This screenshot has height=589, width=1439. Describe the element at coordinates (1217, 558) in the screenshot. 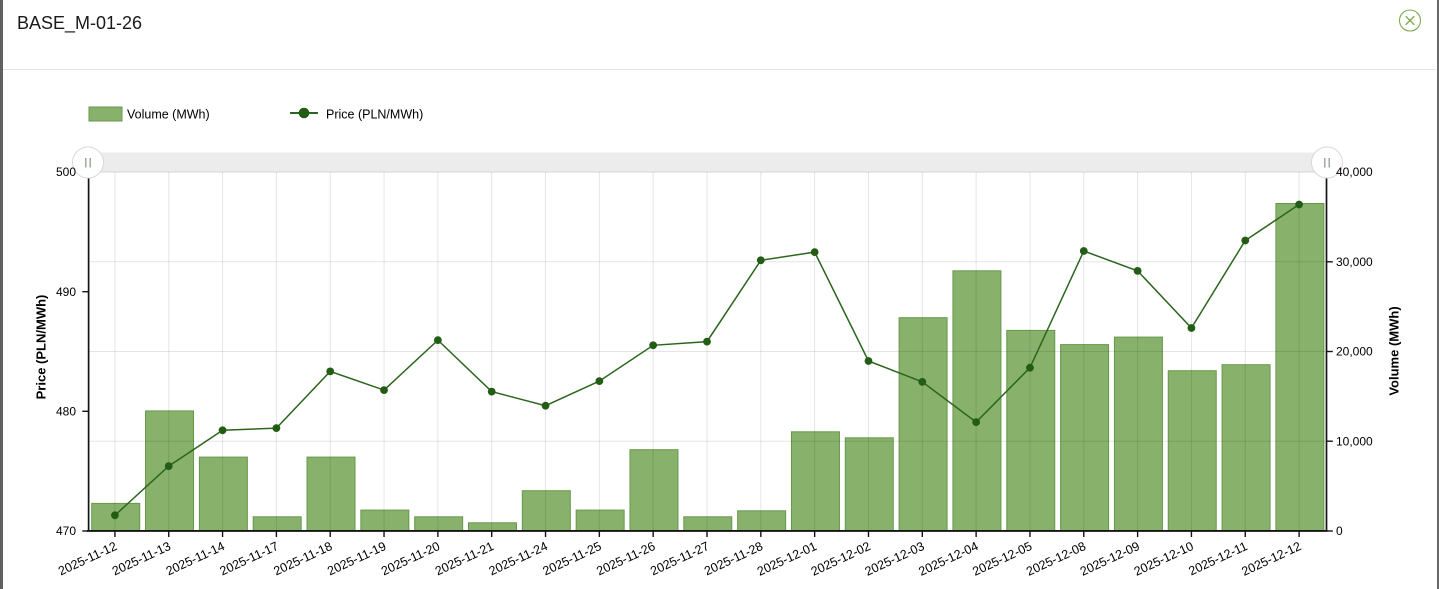

I see `svg-text: 2025-12-11` at that location.